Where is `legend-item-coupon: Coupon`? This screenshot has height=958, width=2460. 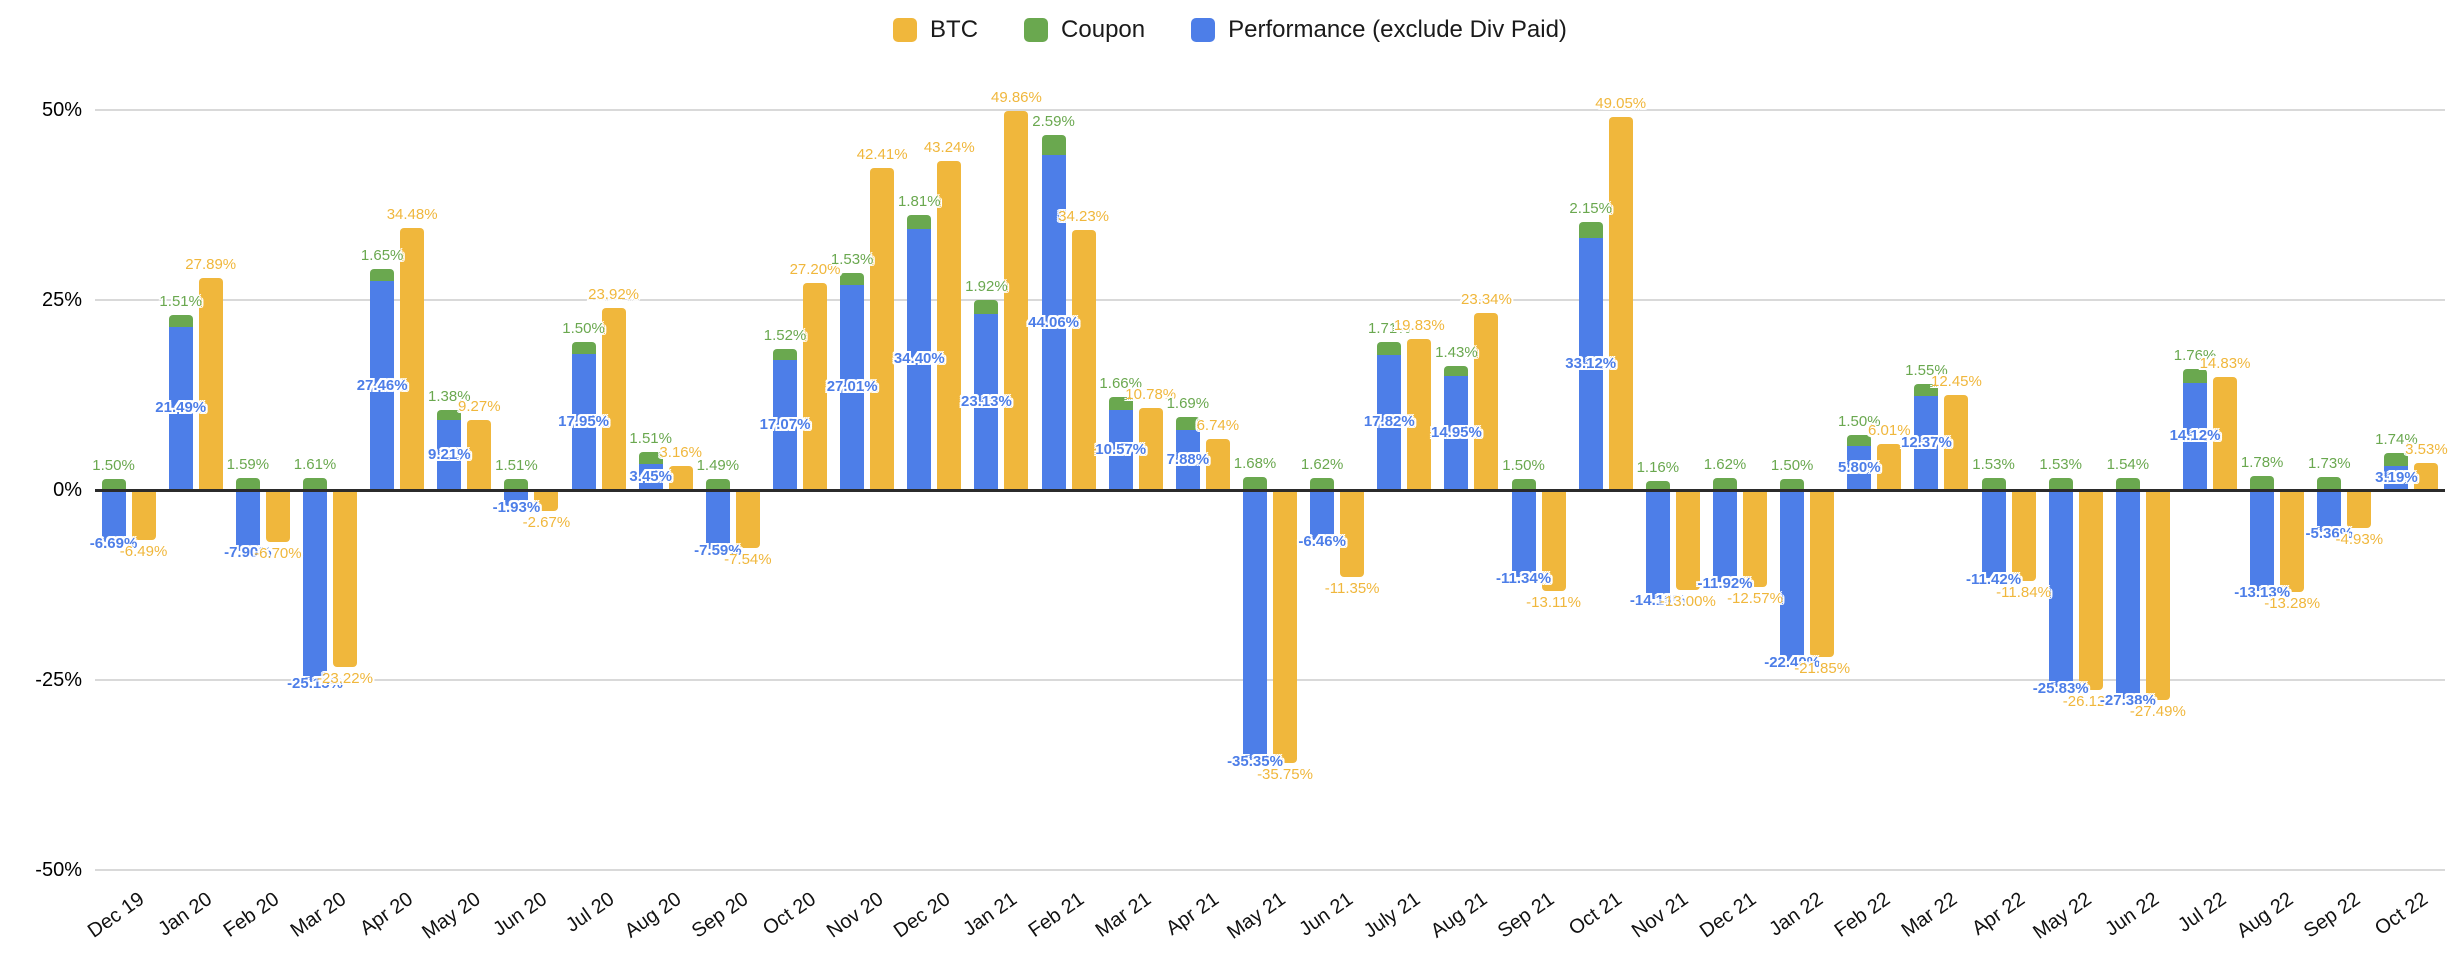 legend-item-coupon: Coupon is located at coordinates (1084, 30).